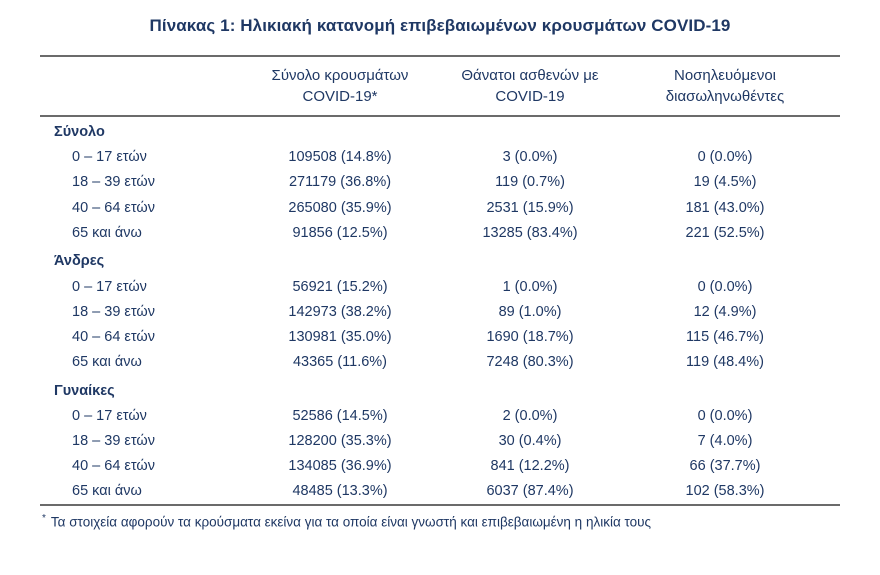  What do you see at coordinates (530, 207) in the screenshot?
I see `deaths-cell: 2531 (15.9%)` at bounding box center [530, 207].